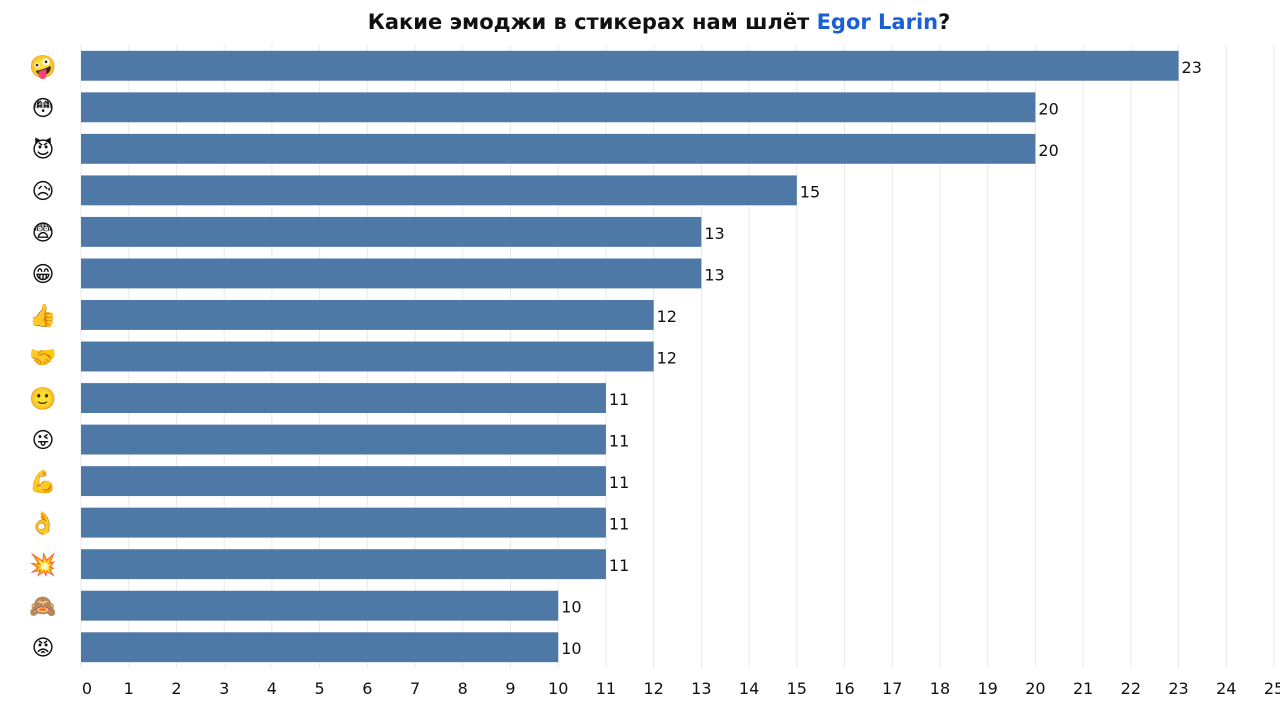  What do you see at coordinates (43, 150) in the screenshot?
I see `category-label: 😈` at bounding box center [43, 150].